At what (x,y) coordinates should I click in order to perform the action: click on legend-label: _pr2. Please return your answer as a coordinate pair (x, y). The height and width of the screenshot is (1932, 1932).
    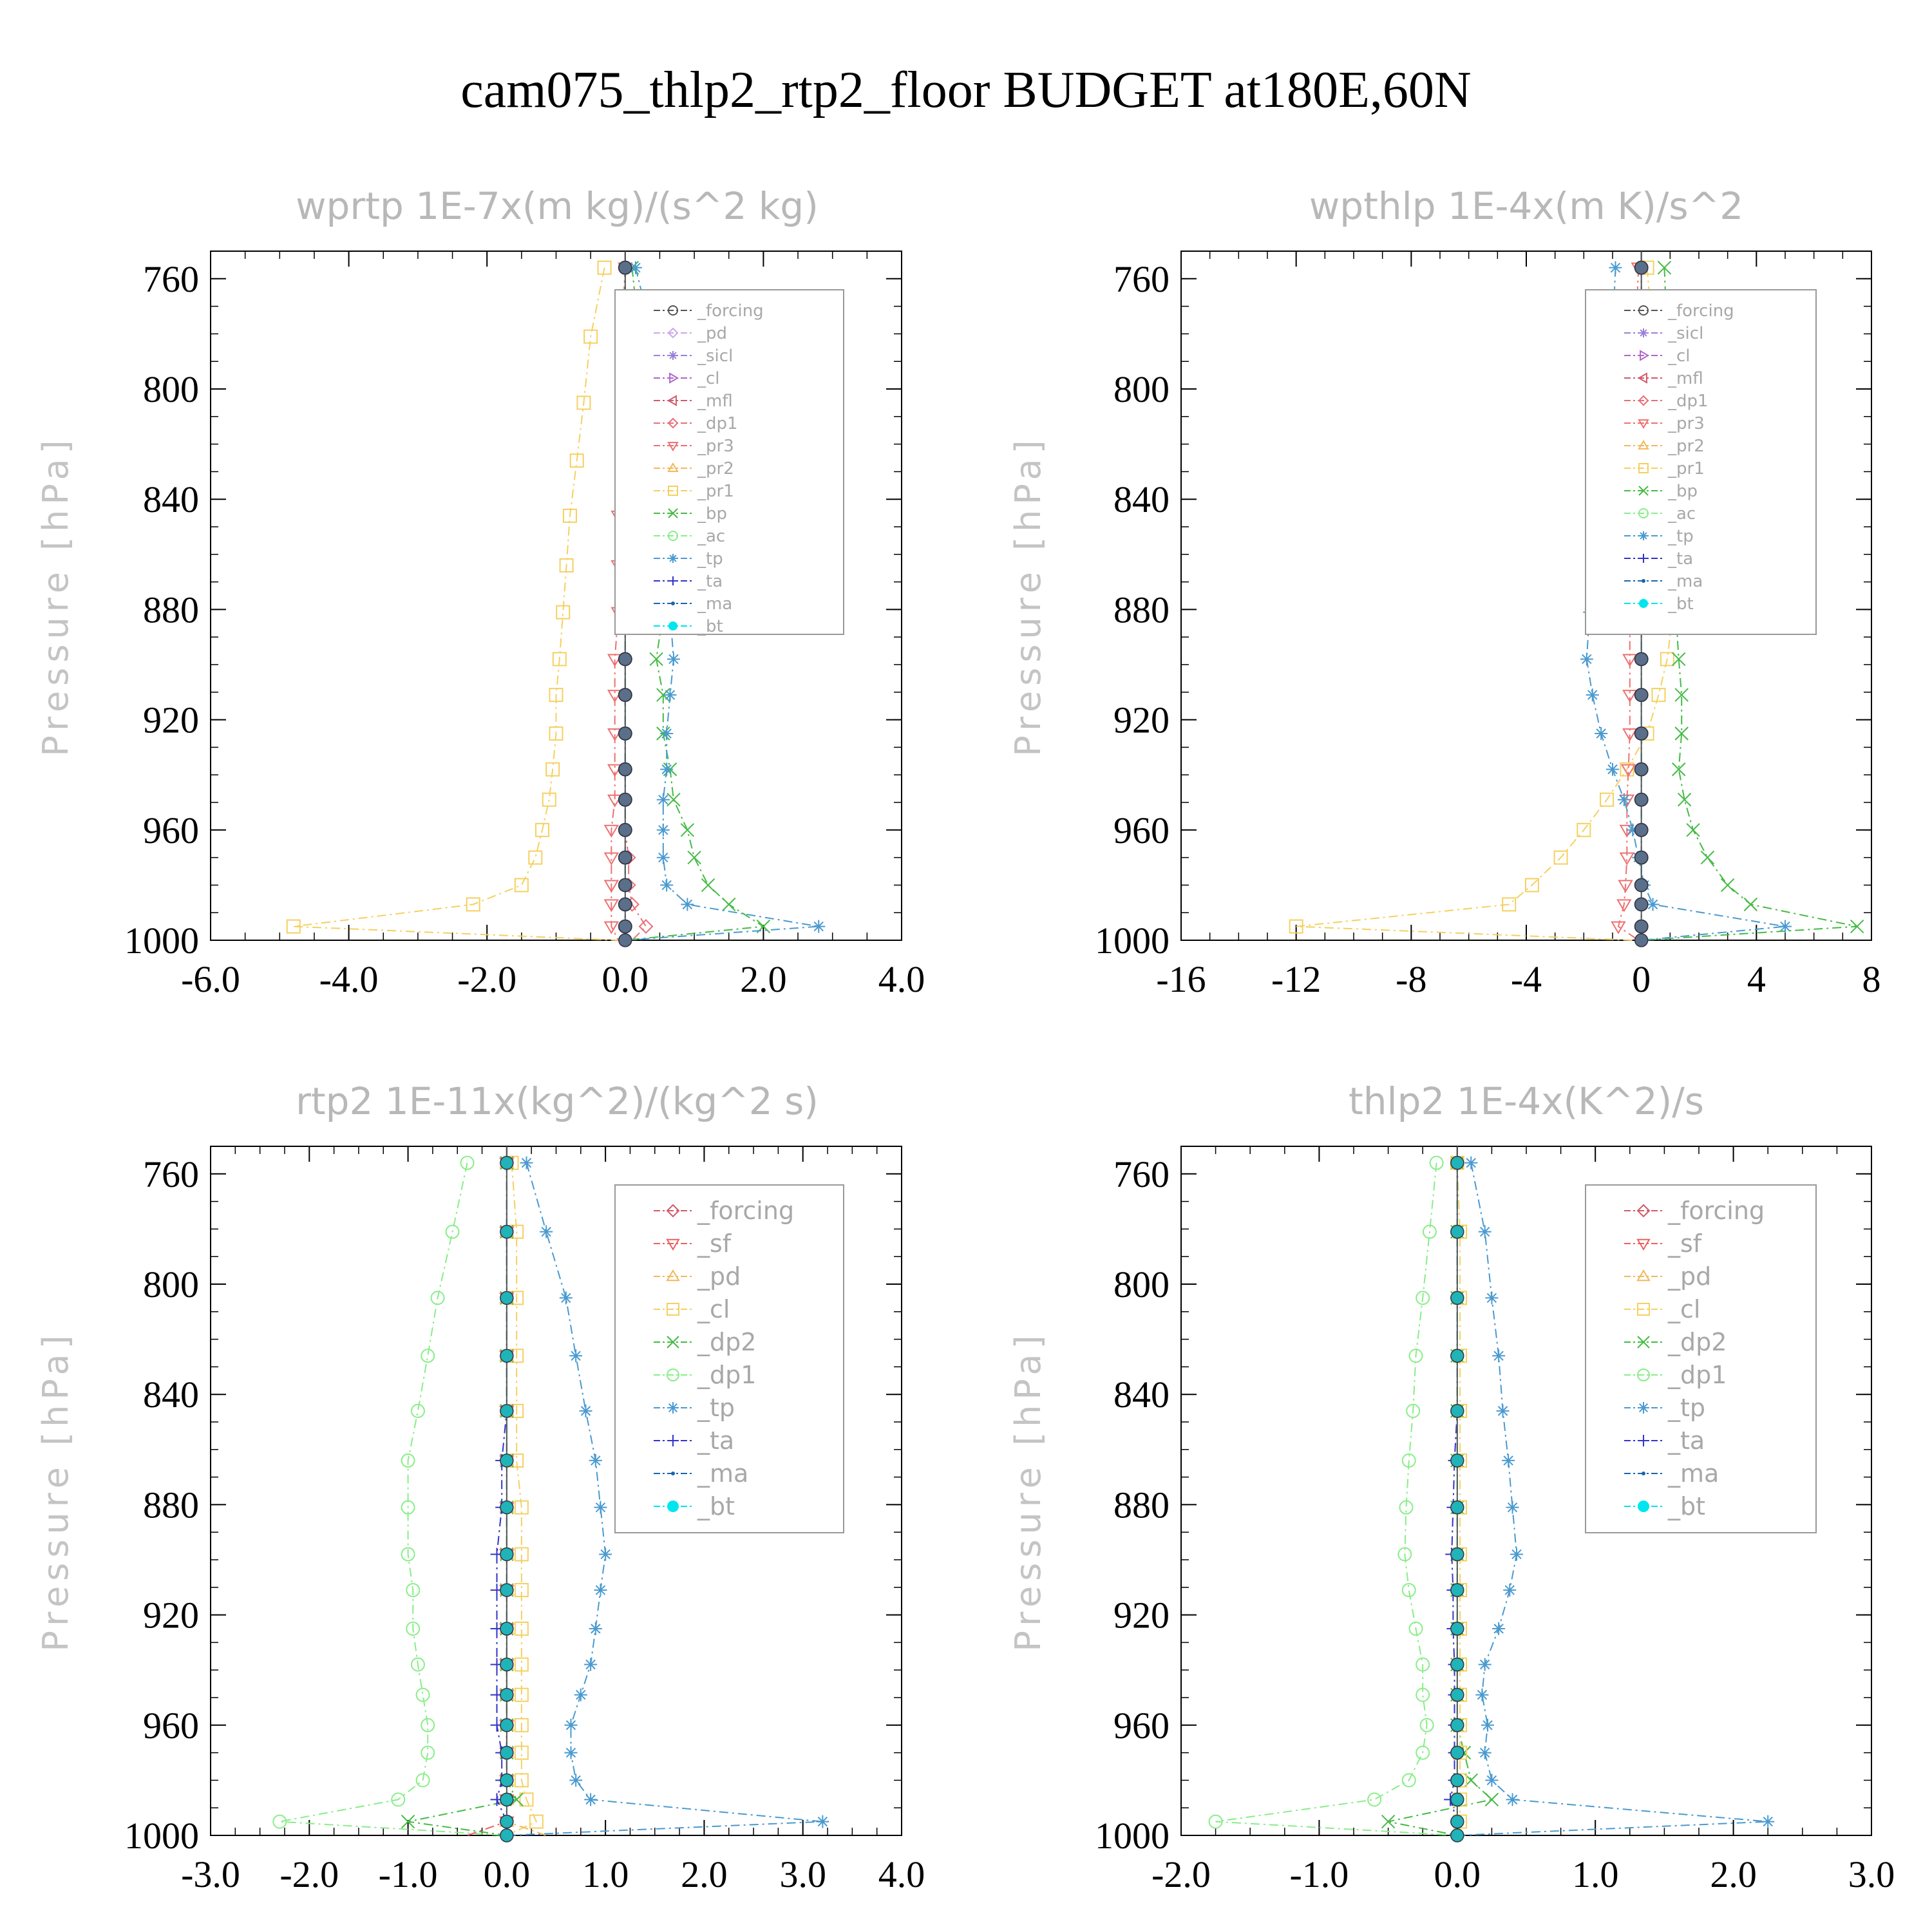
    Looking at the image, I should click on (1686, 447).